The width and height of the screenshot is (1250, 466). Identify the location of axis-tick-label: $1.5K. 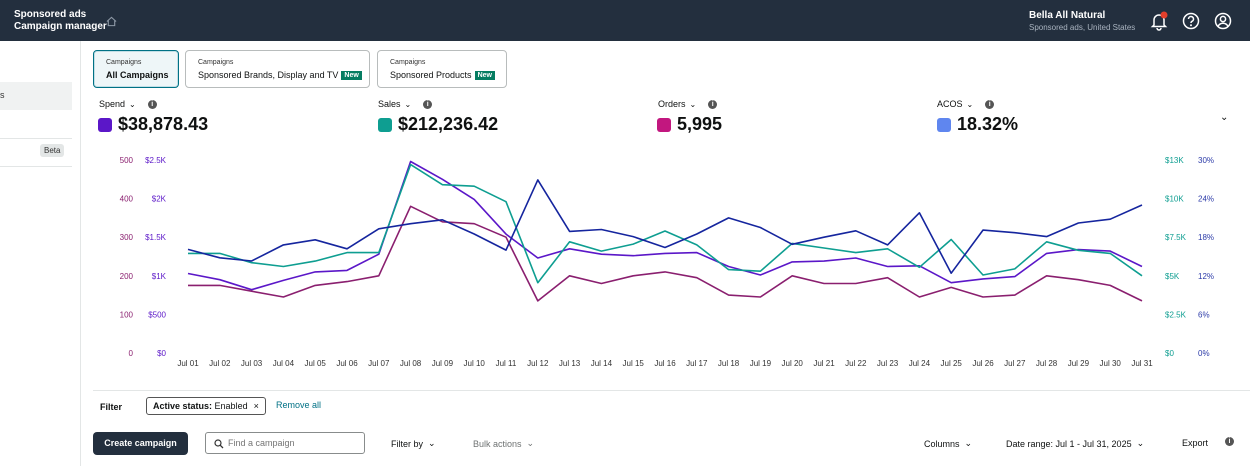
(156, 237).